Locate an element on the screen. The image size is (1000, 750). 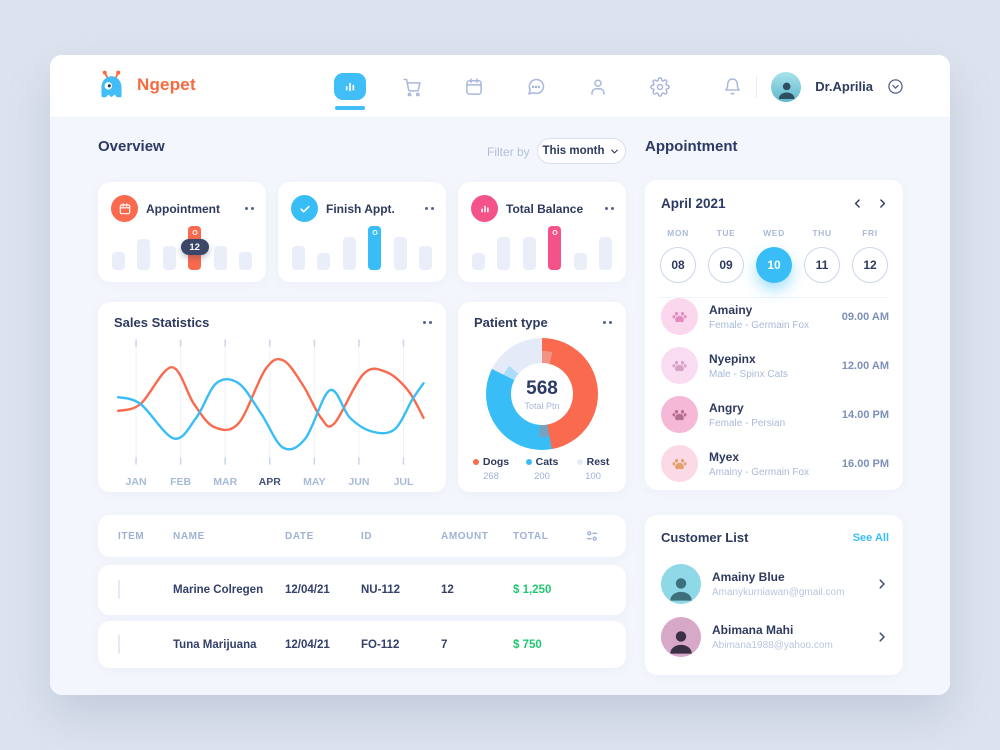
user-avatar is located at coordinates (786, 86).